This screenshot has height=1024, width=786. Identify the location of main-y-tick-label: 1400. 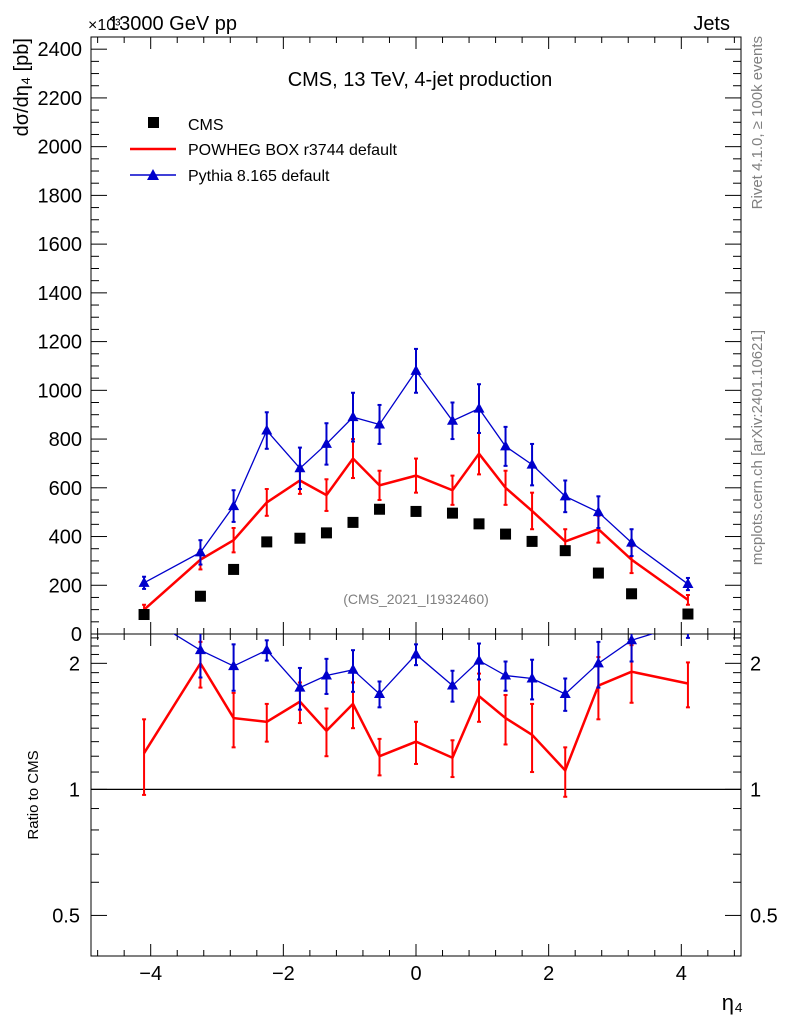
(60, 294).